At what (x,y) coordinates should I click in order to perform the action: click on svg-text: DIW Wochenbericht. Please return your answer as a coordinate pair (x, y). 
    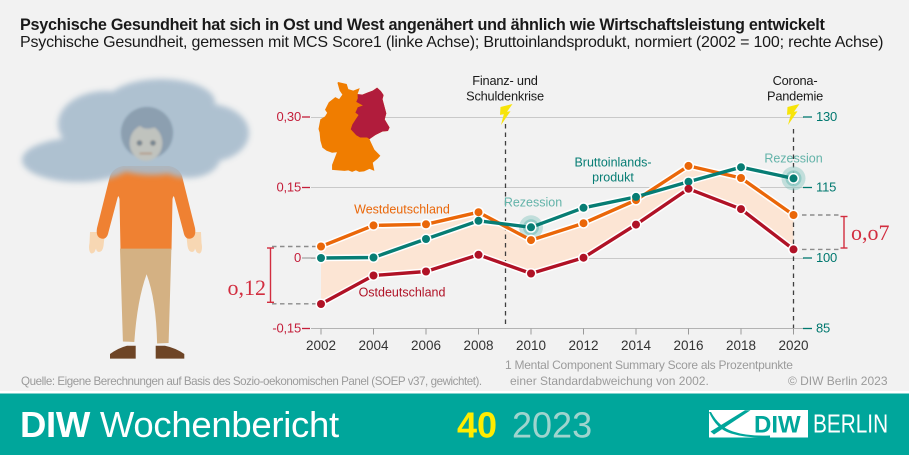
    Looking at the image, I should click on (179, 424).